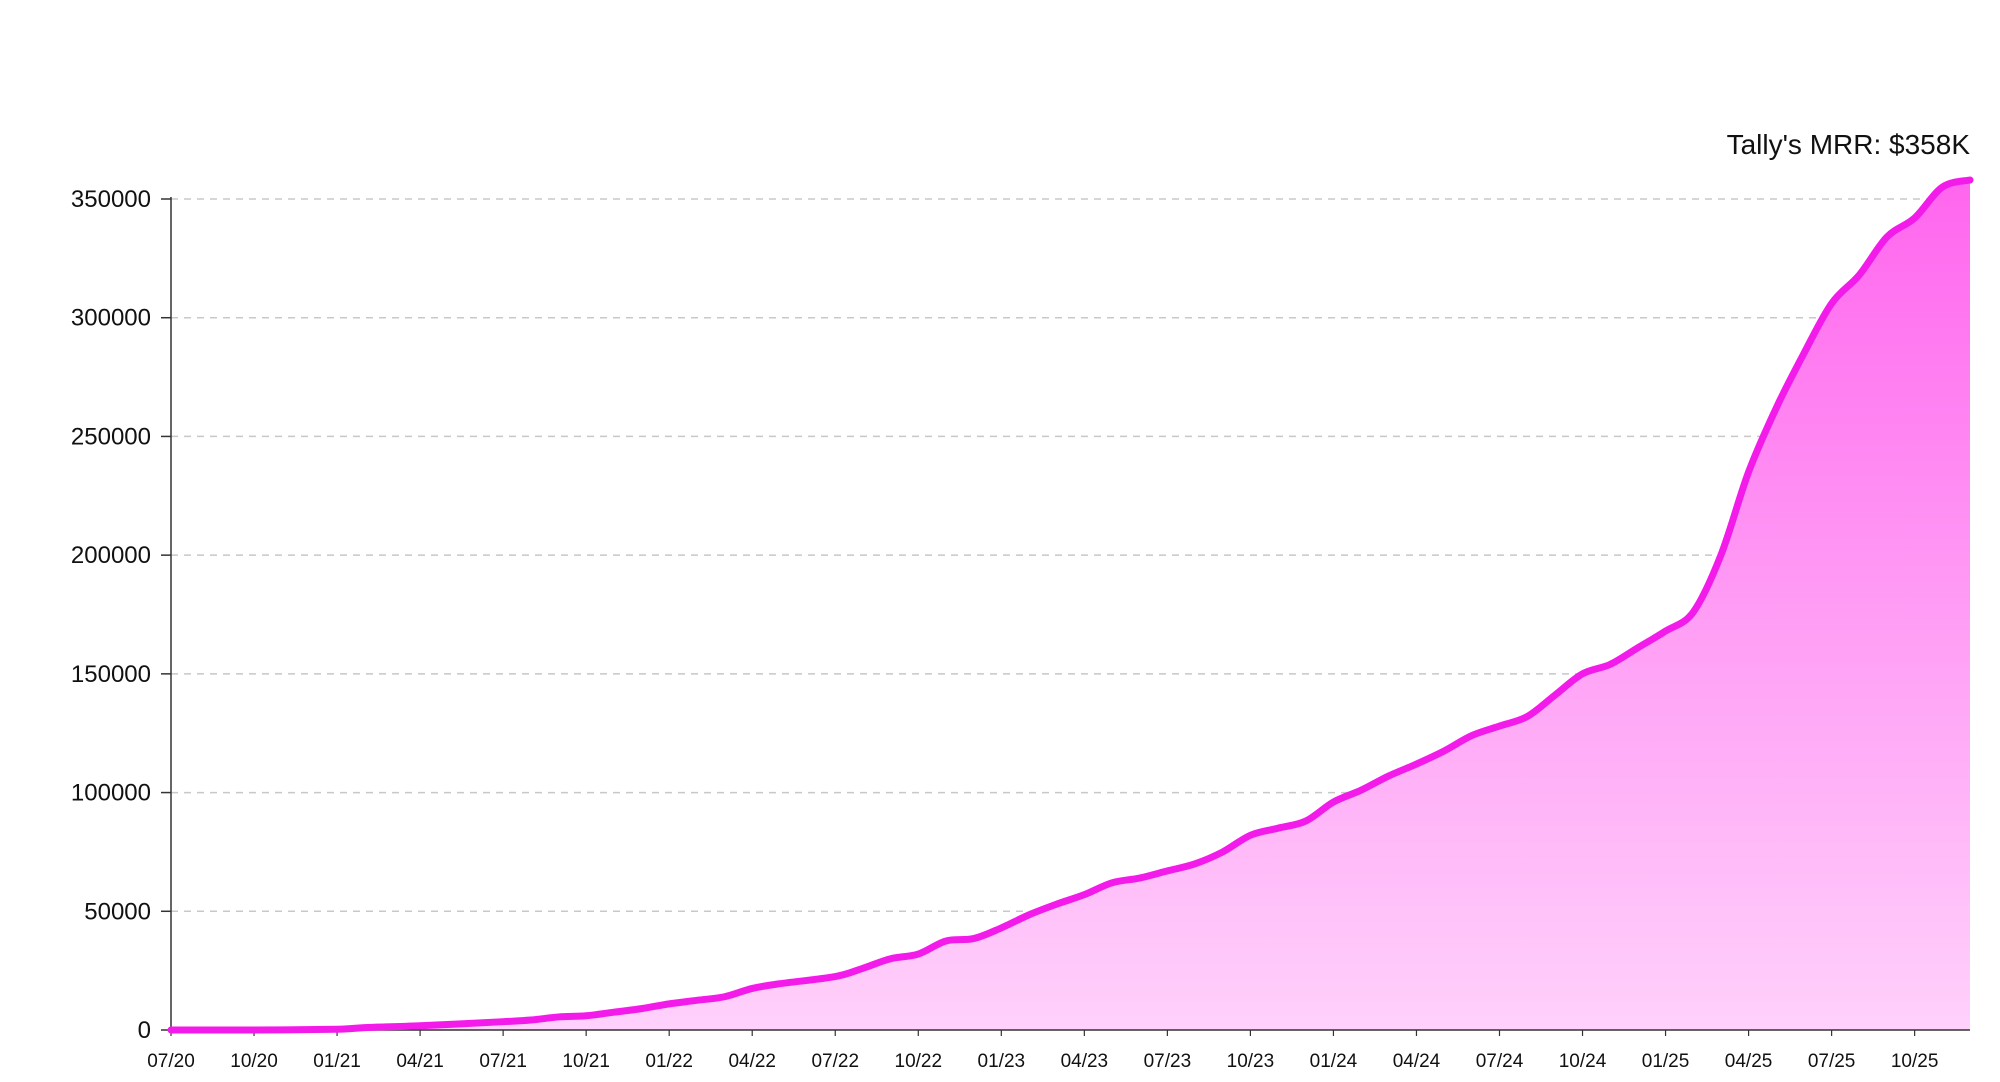 Image resolution: width=2000 pixels, height=1082 pixels. I want to click on x-tick-label-04-24: 04/24, so click(1417, 1061).